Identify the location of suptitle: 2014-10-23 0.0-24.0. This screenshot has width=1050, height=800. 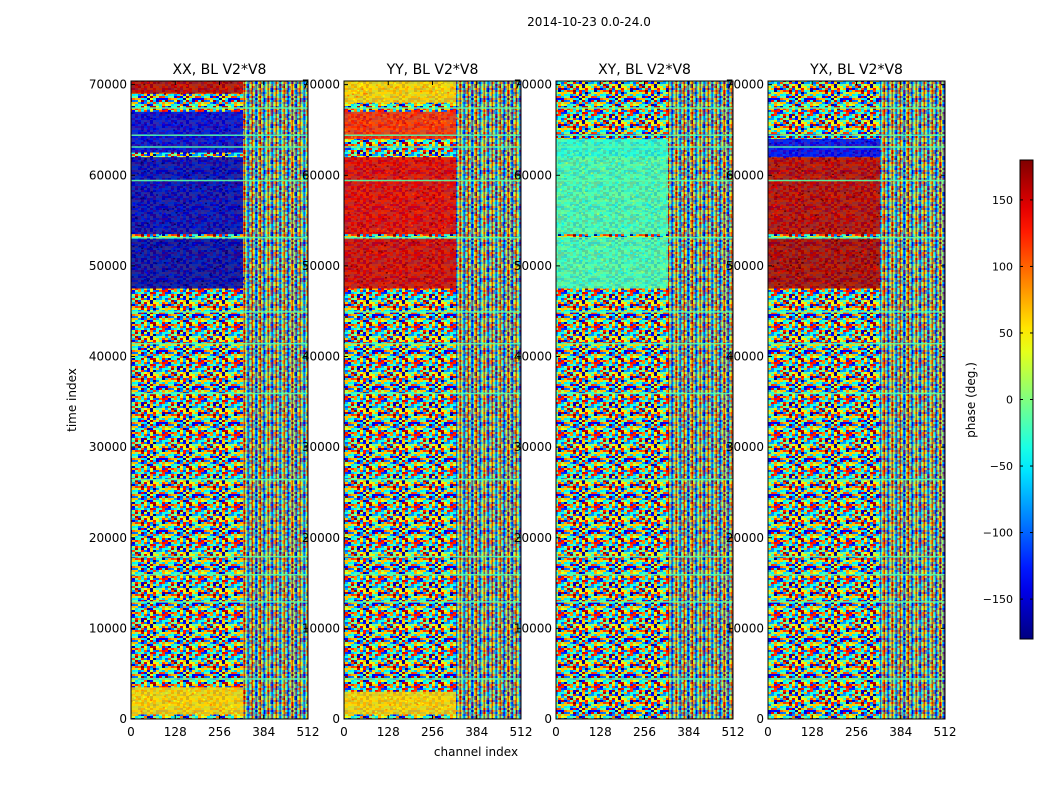
(589, 22).